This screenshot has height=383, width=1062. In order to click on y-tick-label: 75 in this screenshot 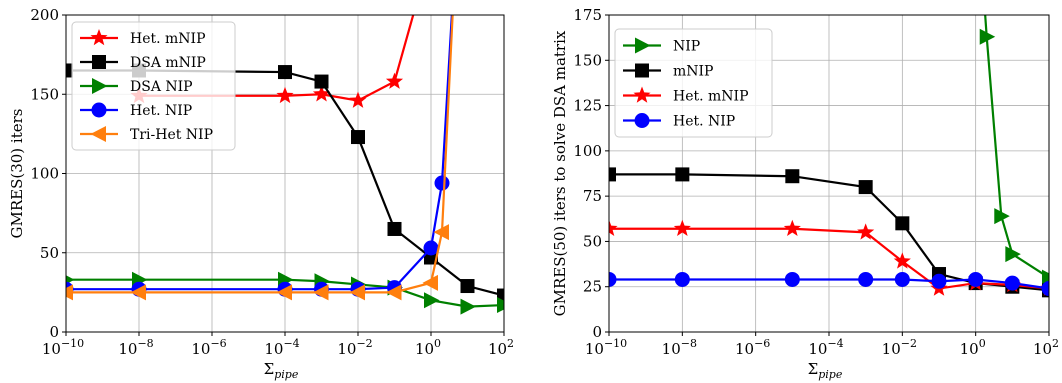, I will do `click(592, 196)`.